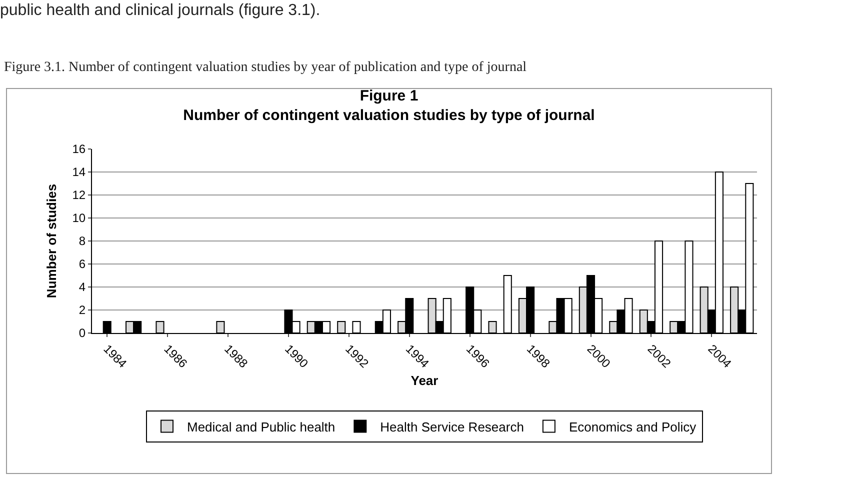  I want to click on y-tick-label: 16, so click(79, 149).